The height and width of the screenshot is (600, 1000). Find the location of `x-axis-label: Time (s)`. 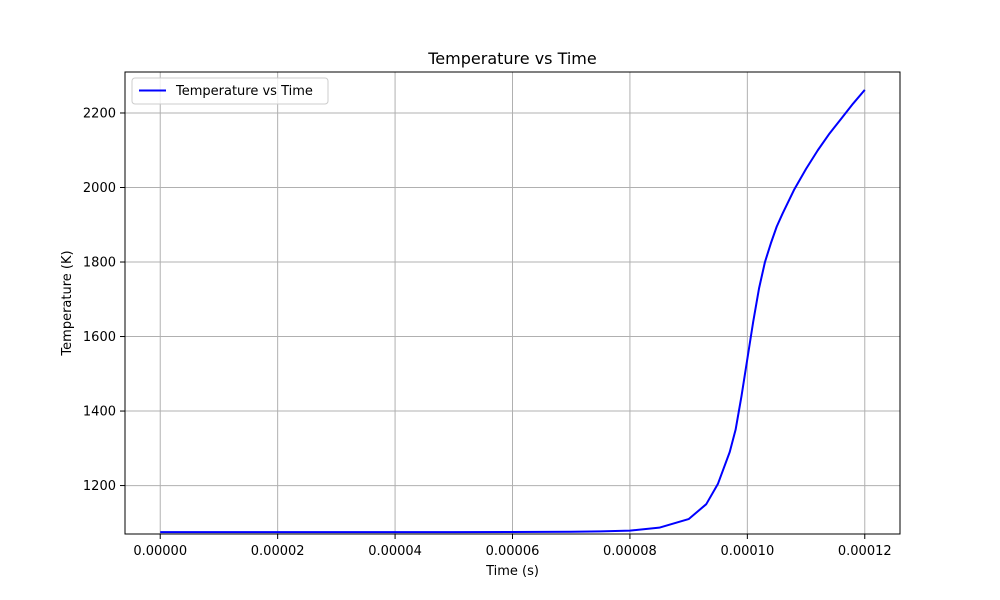

x-axis-label: Time (s) is located at coordinates (512, 571).